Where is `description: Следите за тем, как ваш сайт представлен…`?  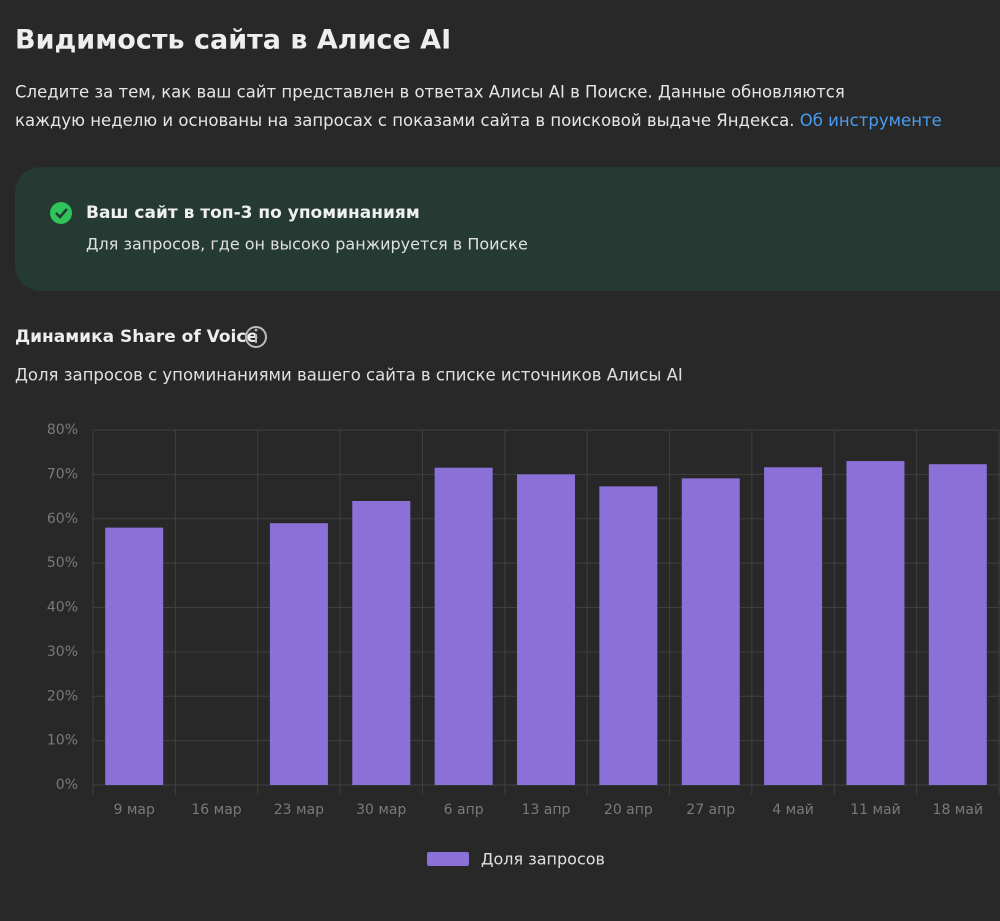
description: Следите за тем, как ваш сайт представлен… is located at coordinates (430, 92).